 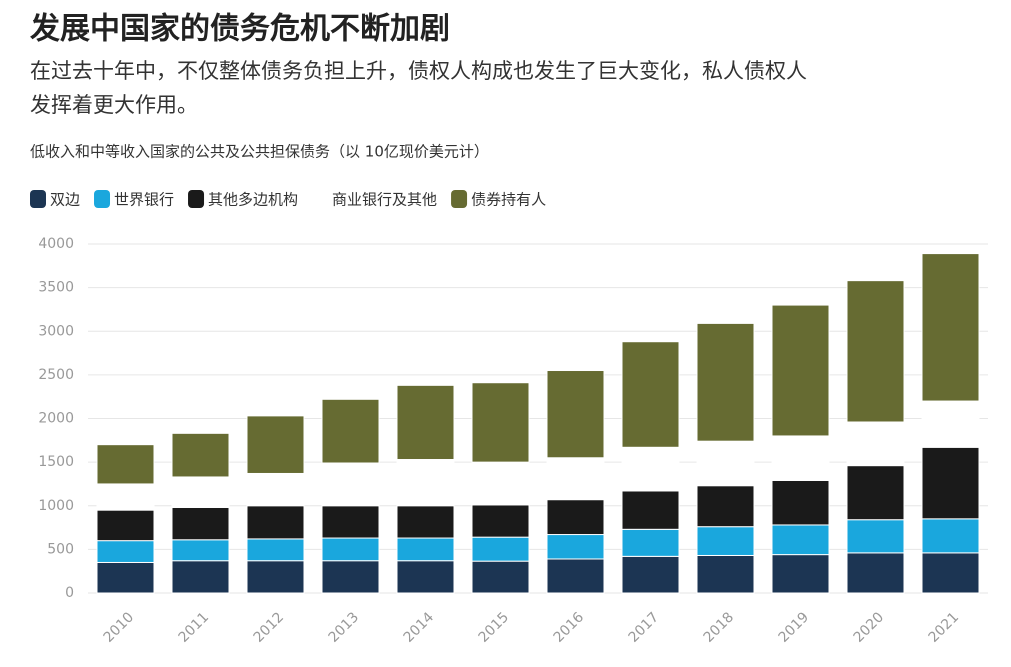 I want to click on y-tick-label: 3500, so click(x=56, y=288).